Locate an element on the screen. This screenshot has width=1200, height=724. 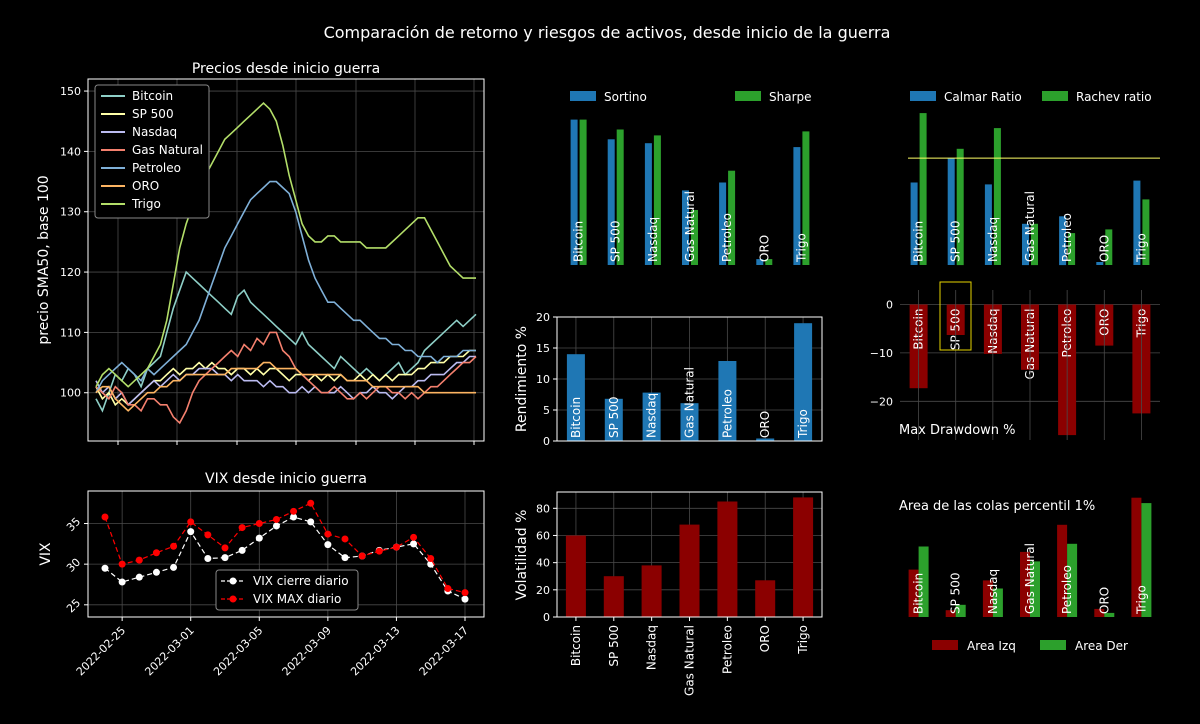
sortino_sharpe-category-label: Gas Natural is located at coordinates (690, 226).